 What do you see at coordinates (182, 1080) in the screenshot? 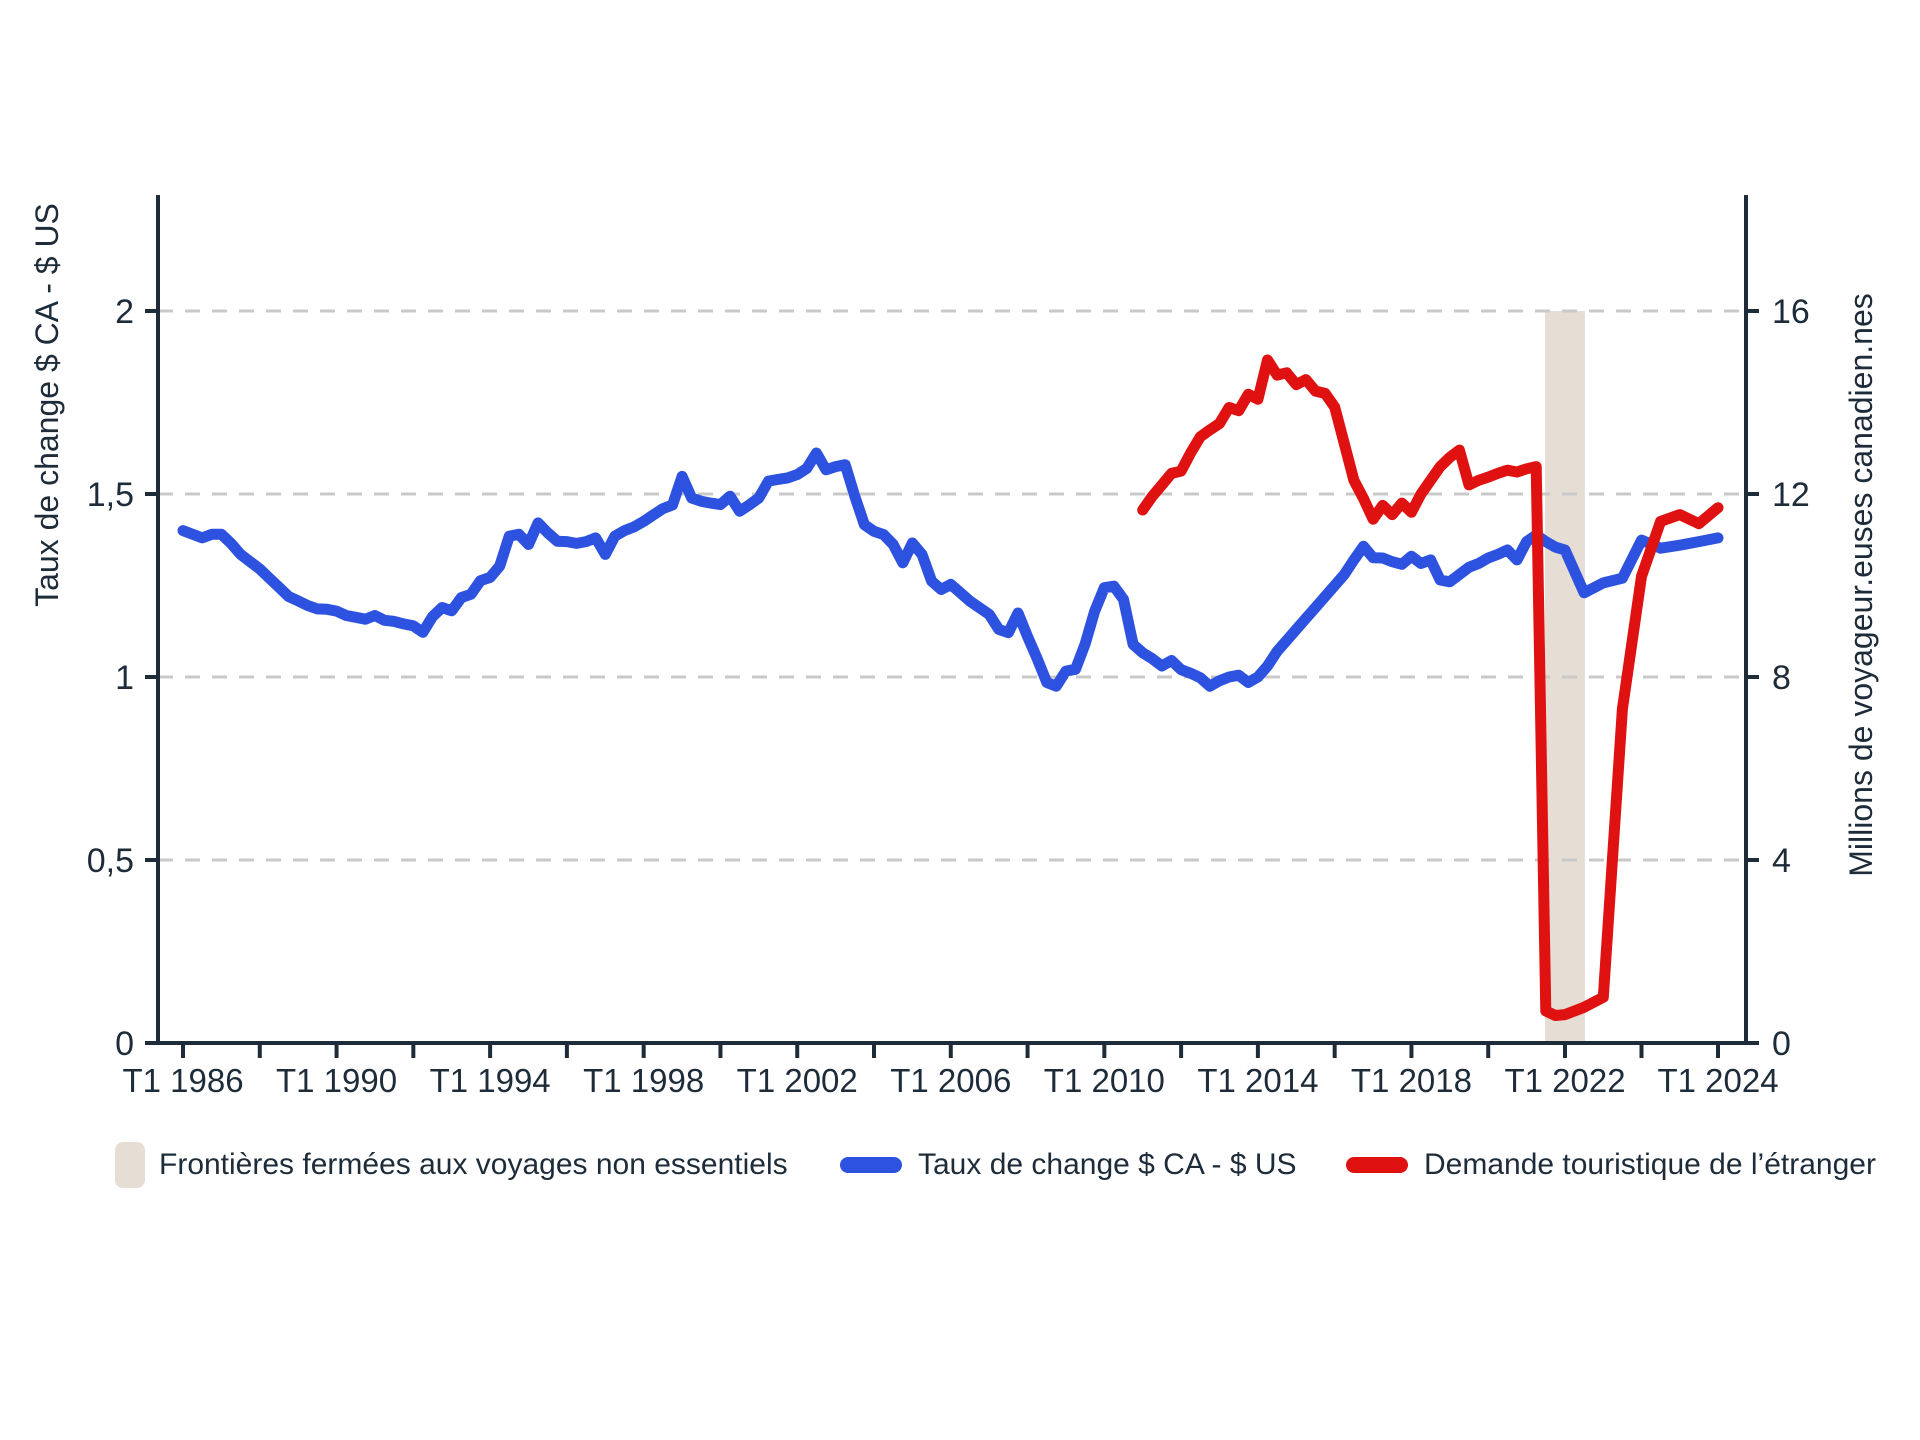
I see `x-axis-tick-label: T1 1986` at bounding box center [182, 1080].